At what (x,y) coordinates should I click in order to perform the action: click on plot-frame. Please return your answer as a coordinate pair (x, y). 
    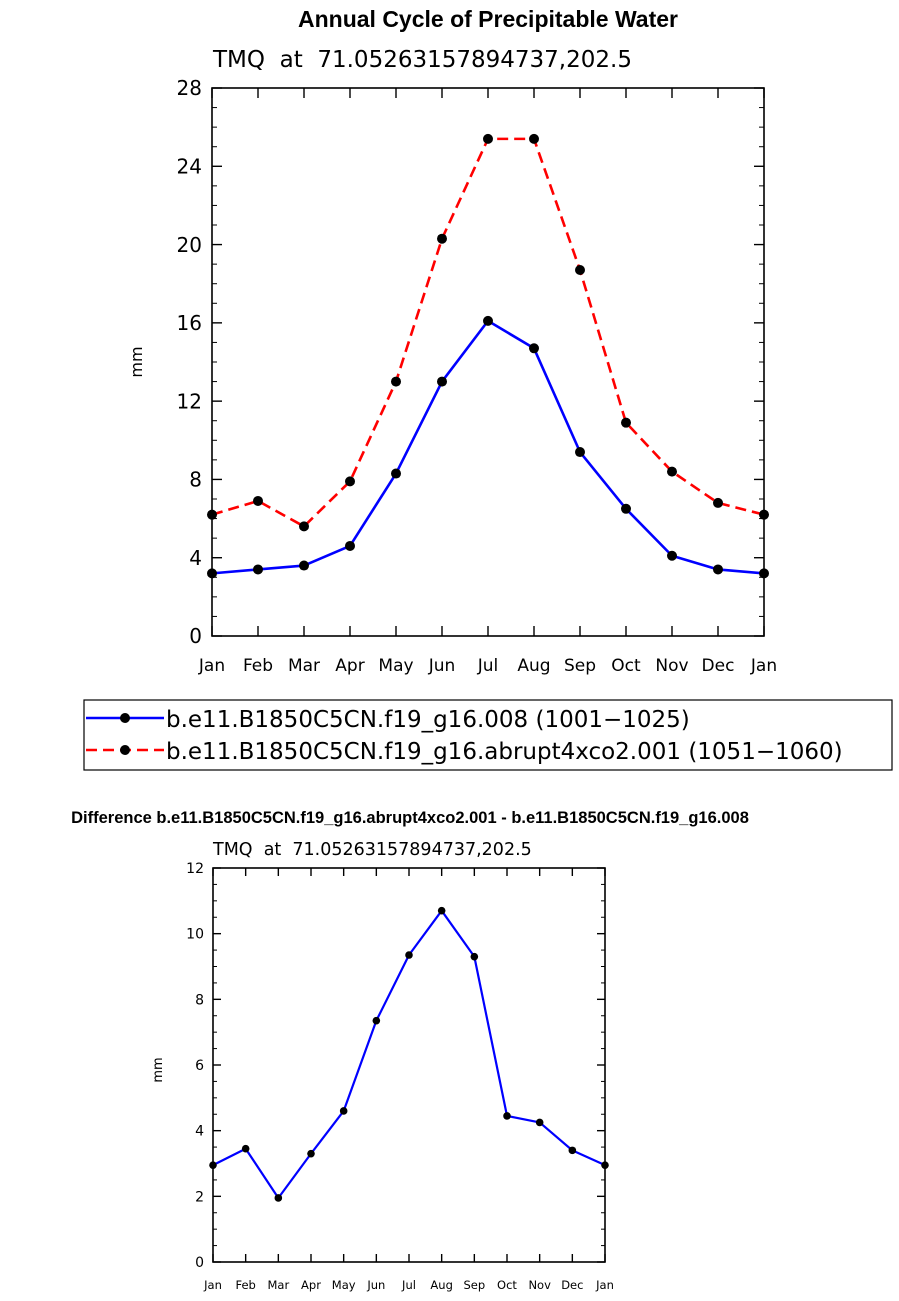
    Looking at the image, I should click on (409, 1065).